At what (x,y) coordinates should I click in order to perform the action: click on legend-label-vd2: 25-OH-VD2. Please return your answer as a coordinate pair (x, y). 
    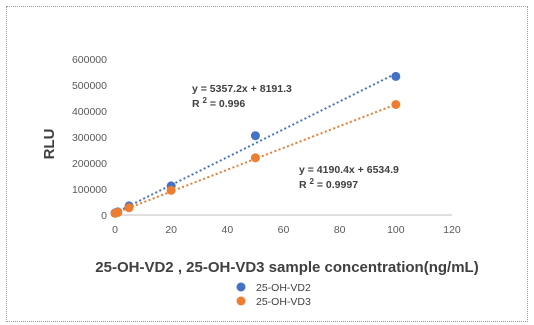
    Looking at the image, I should click on (283, 288).